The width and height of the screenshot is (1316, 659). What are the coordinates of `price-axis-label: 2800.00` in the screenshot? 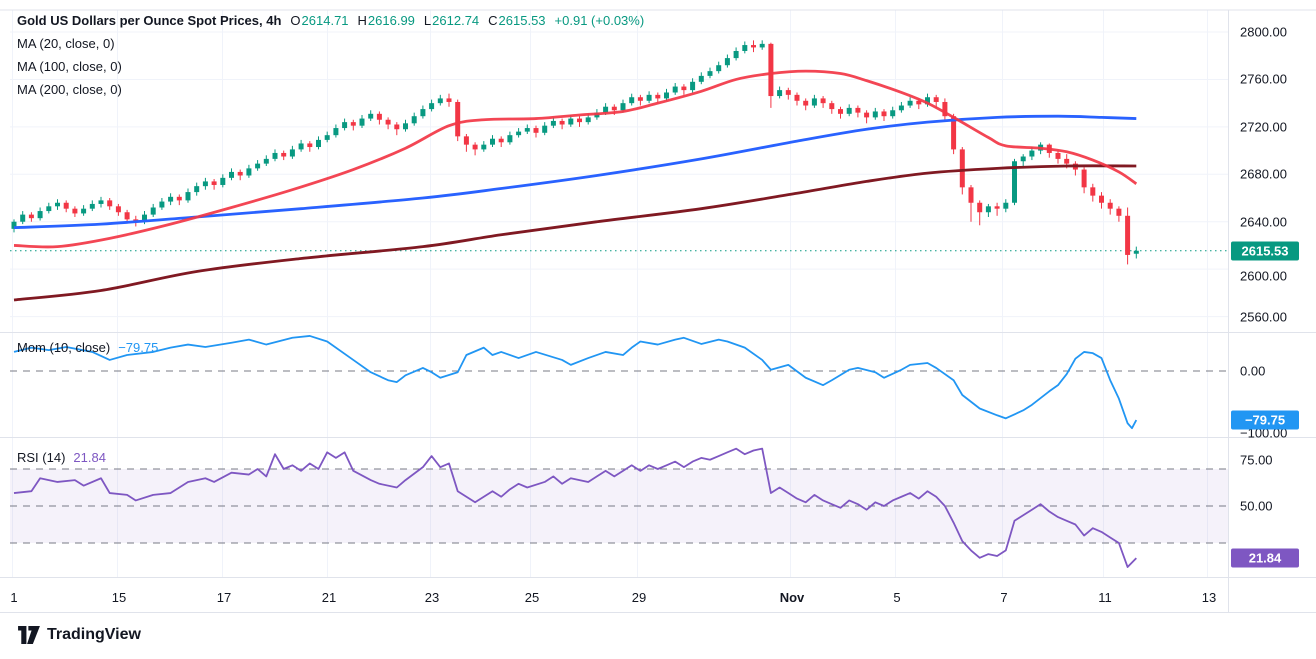 It's located at (1263, 32).